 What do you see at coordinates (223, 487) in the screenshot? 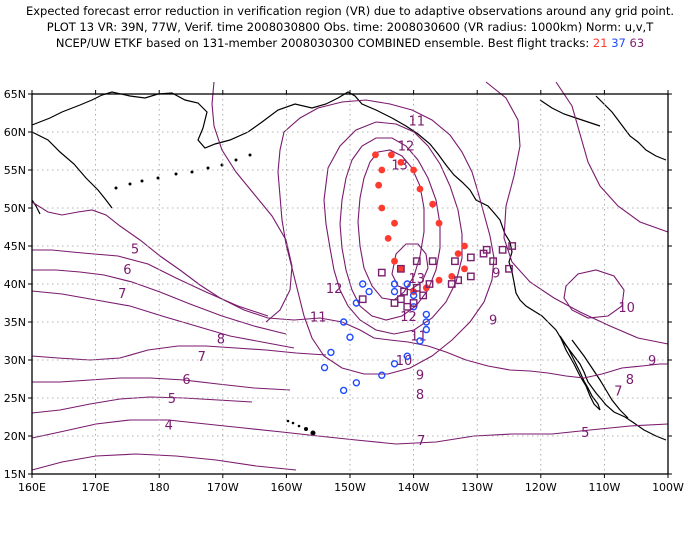
I see `lon-label: 170W` at bounding box center [223, 487].